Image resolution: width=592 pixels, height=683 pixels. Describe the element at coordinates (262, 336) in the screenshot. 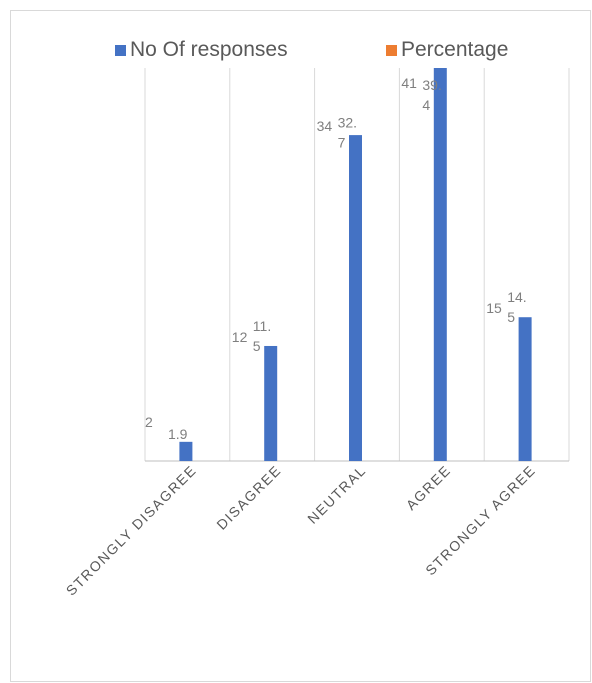

I see `data-label-percentage: 11. 5` at that location.